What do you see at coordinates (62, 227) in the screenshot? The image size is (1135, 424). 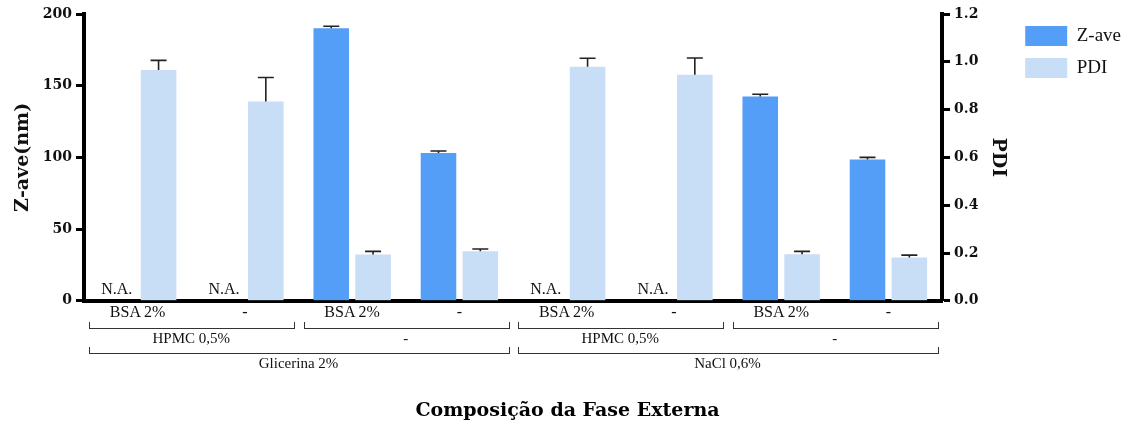 I see `y-tick-label: 50` at bounding box center [62, 227].